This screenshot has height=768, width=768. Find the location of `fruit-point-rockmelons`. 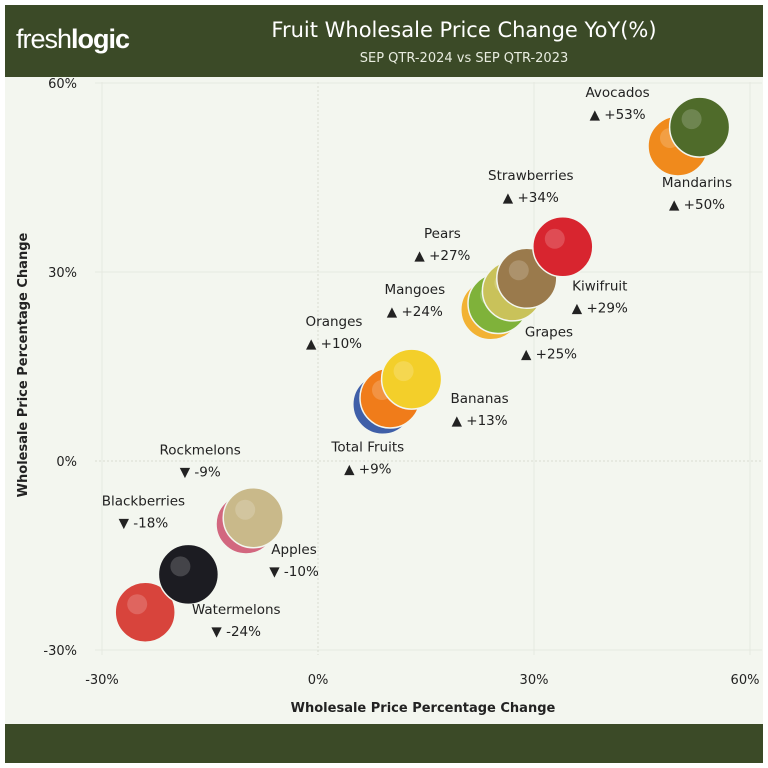

fruit-point-rockmelons is located at coordinates (253, 517).